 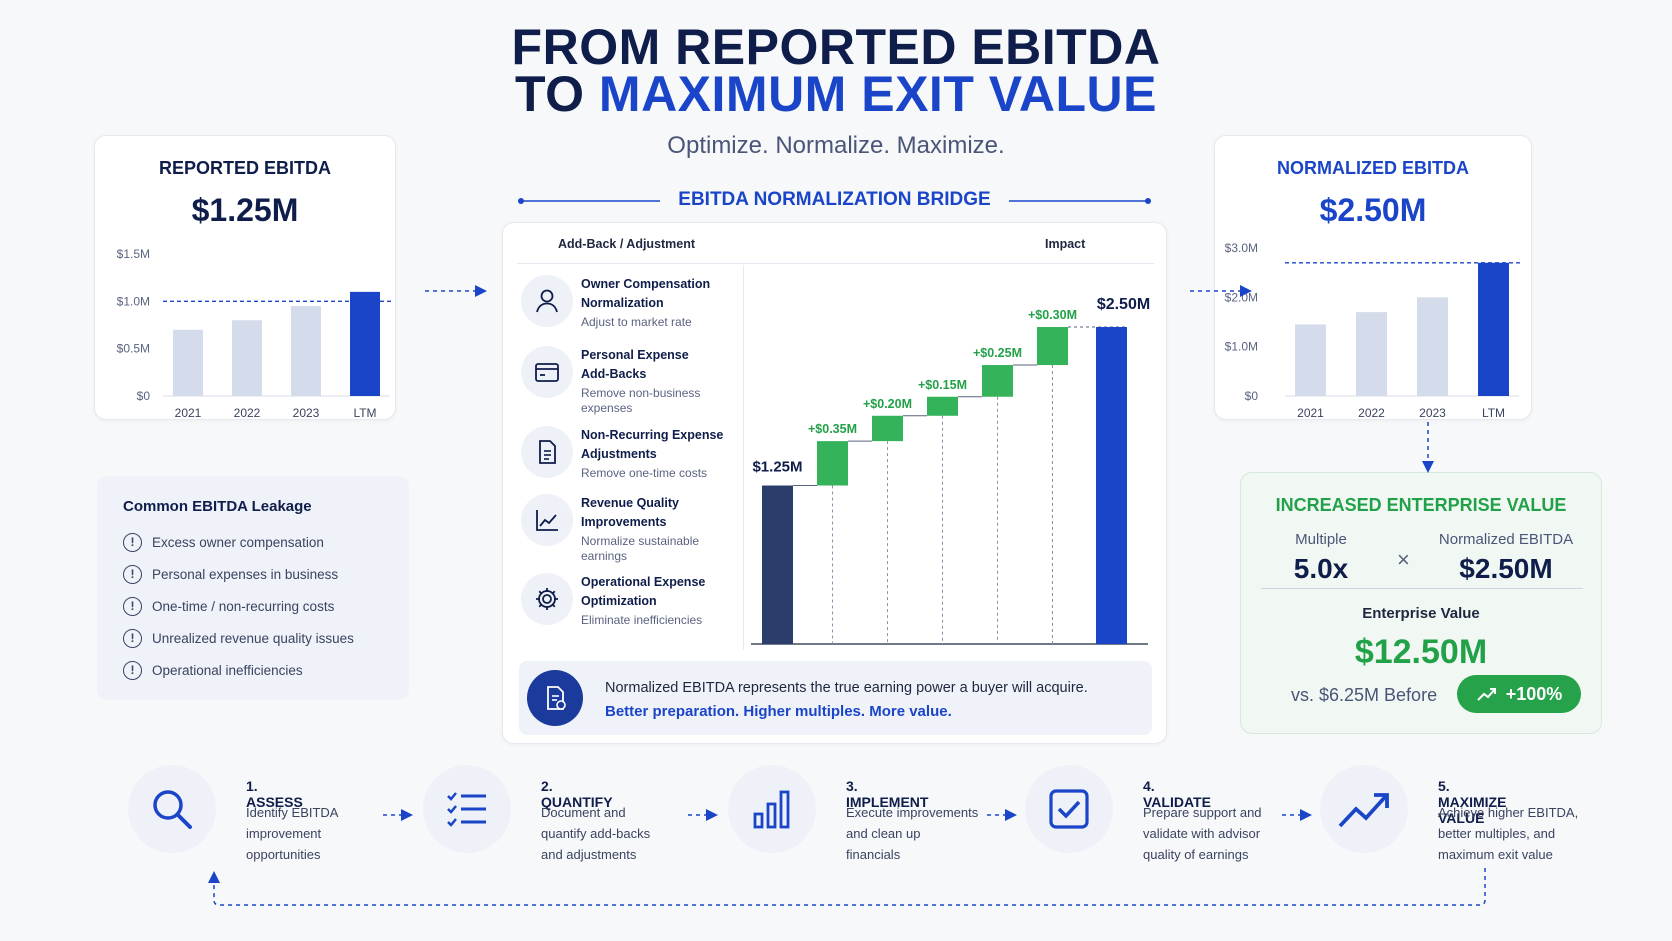 What do you see at coordinates (547, 520) in the screenshot?
I see `trend-chart-icon` at bounding box center [547, 520].